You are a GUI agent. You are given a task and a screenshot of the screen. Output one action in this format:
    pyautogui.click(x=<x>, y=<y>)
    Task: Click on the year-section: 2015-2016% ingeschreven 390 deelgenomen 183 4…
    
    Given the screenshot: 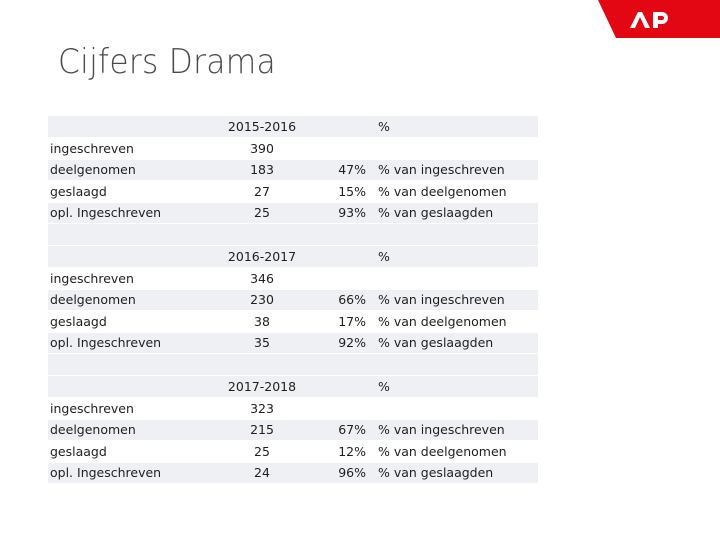 What is the action you would take?
    pyautogui.click(x=293, y=170)
    